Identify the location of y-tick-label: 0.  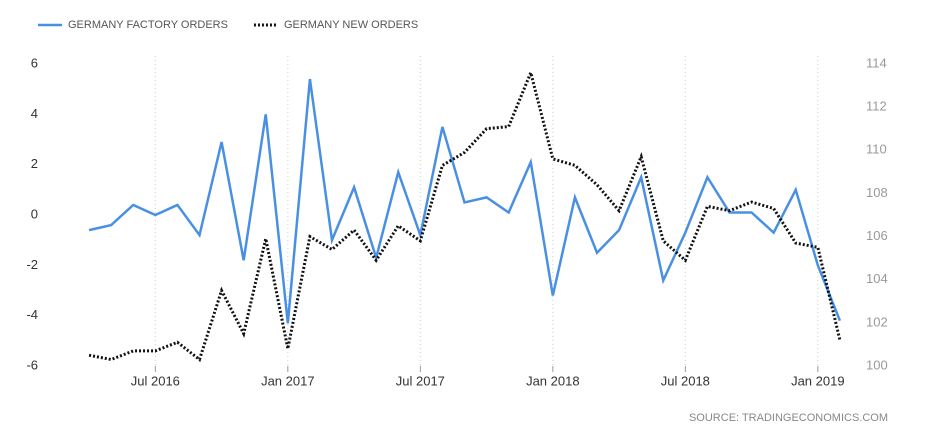
(34, 213).